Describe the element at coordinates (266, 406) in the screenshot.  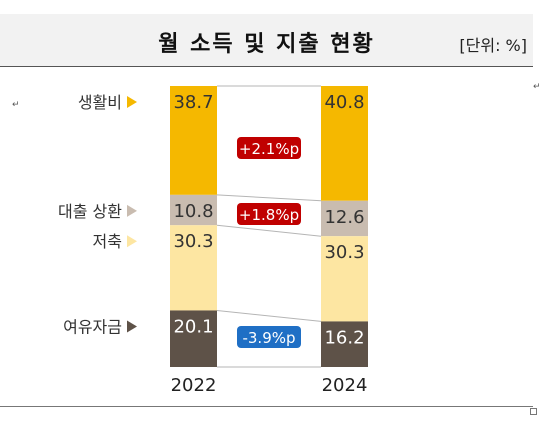
I see `bottom-rule` at that location.